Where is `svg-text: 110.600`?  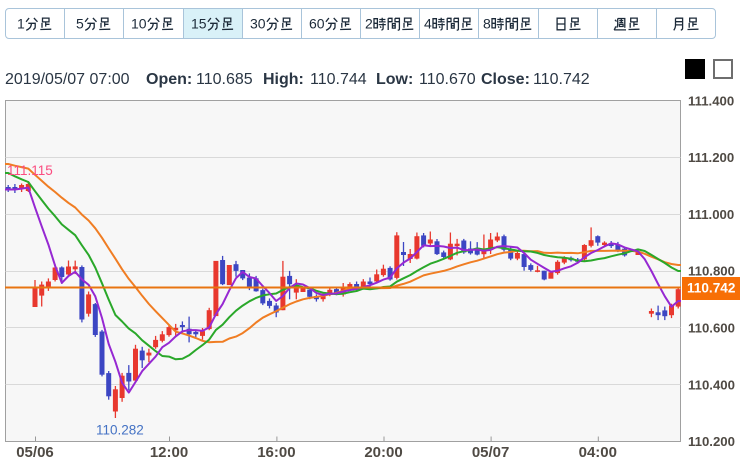
svg-text: 110.600 is located at coordinates (711, 327).